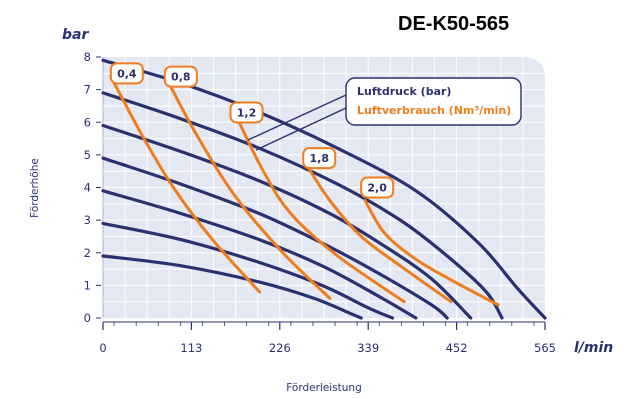 This screenshot has width=624, height=399. What do you see at coordinates (453, 24) in the screenshot?
I see `chart-title: DE-K50-565` at bounding box center [453, 24].